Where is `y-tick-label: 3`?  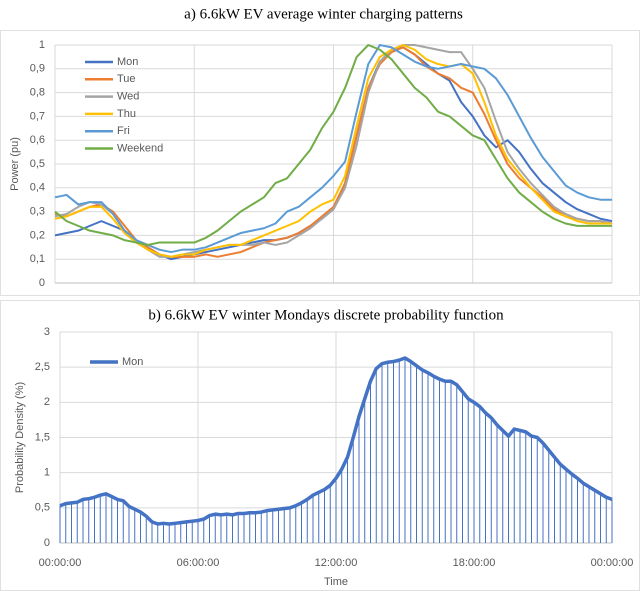 y-tick-label: 3 is located at coordinates (47, 332).